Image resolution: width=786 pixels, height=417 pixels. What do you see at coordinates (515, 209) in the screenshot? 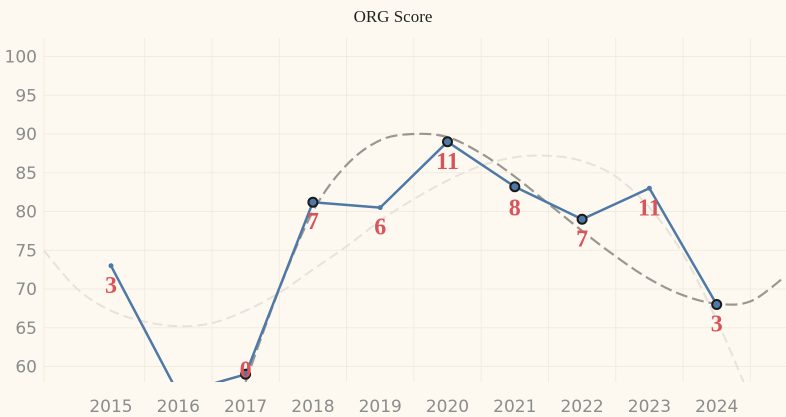
I see `data-label: 8` at bounding box center [515, 209].